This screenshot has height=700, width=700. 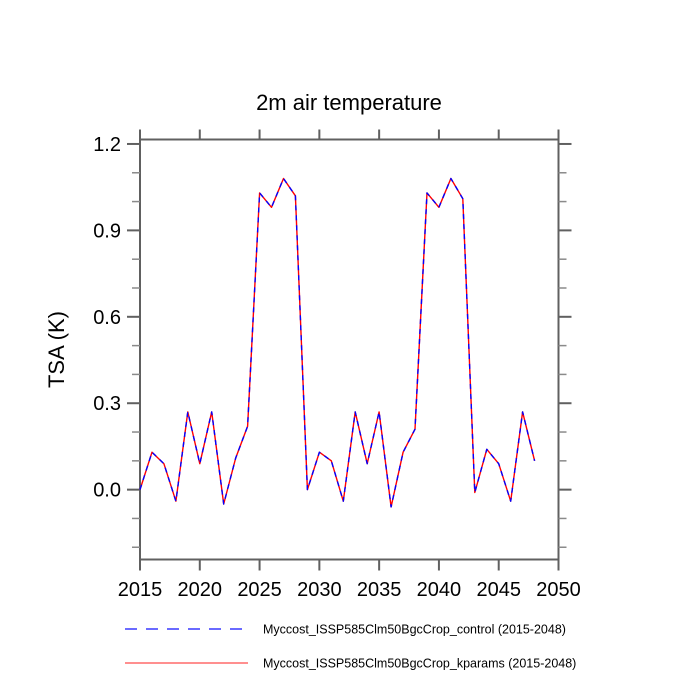 What do you see at coordinates (259, 590) in the screenshot?
I see `x-tick-label: 2025` at bounding box center [259, 590].